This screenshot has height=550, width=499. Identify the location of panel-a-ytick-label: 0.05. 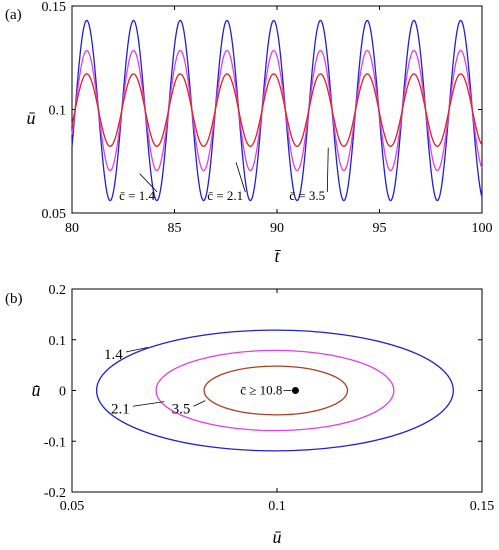
(54, 214).